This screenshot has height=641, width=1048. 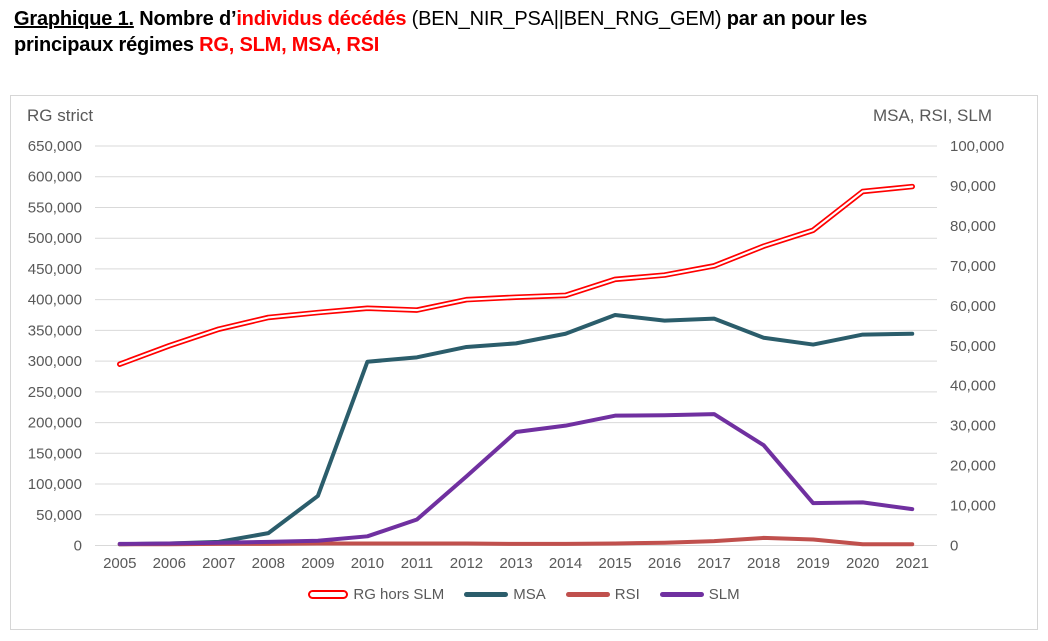 I want to click on left-axis-title: RG strict, so click(x=60, y=115).